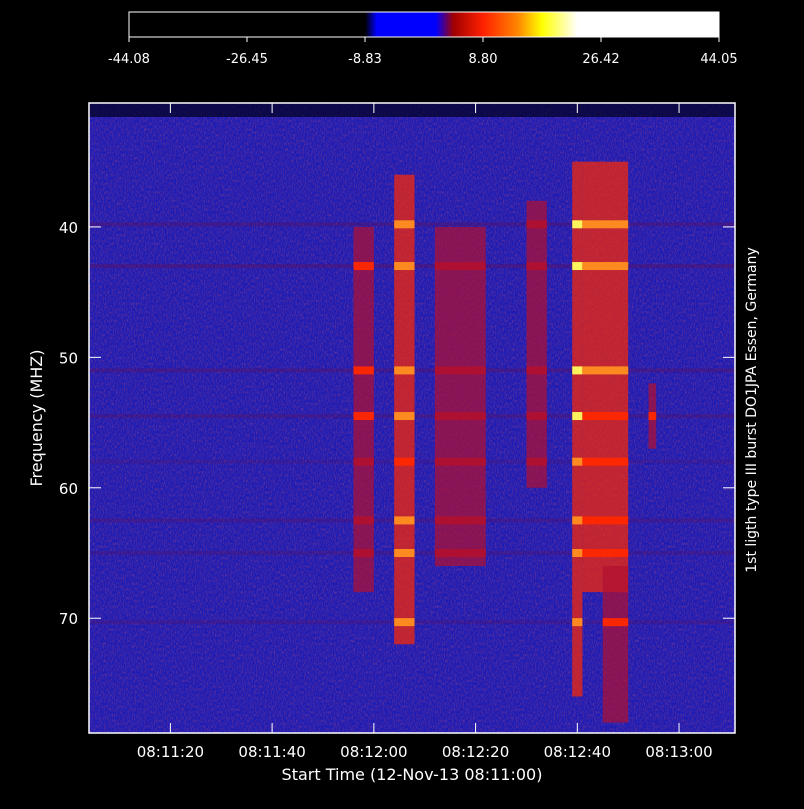 The width and height of the screenshot is (804, 809). Describe the element at coordinates (718, 59) in the screenshot. I see `colorbar-tick-label: 44.05` at that location.